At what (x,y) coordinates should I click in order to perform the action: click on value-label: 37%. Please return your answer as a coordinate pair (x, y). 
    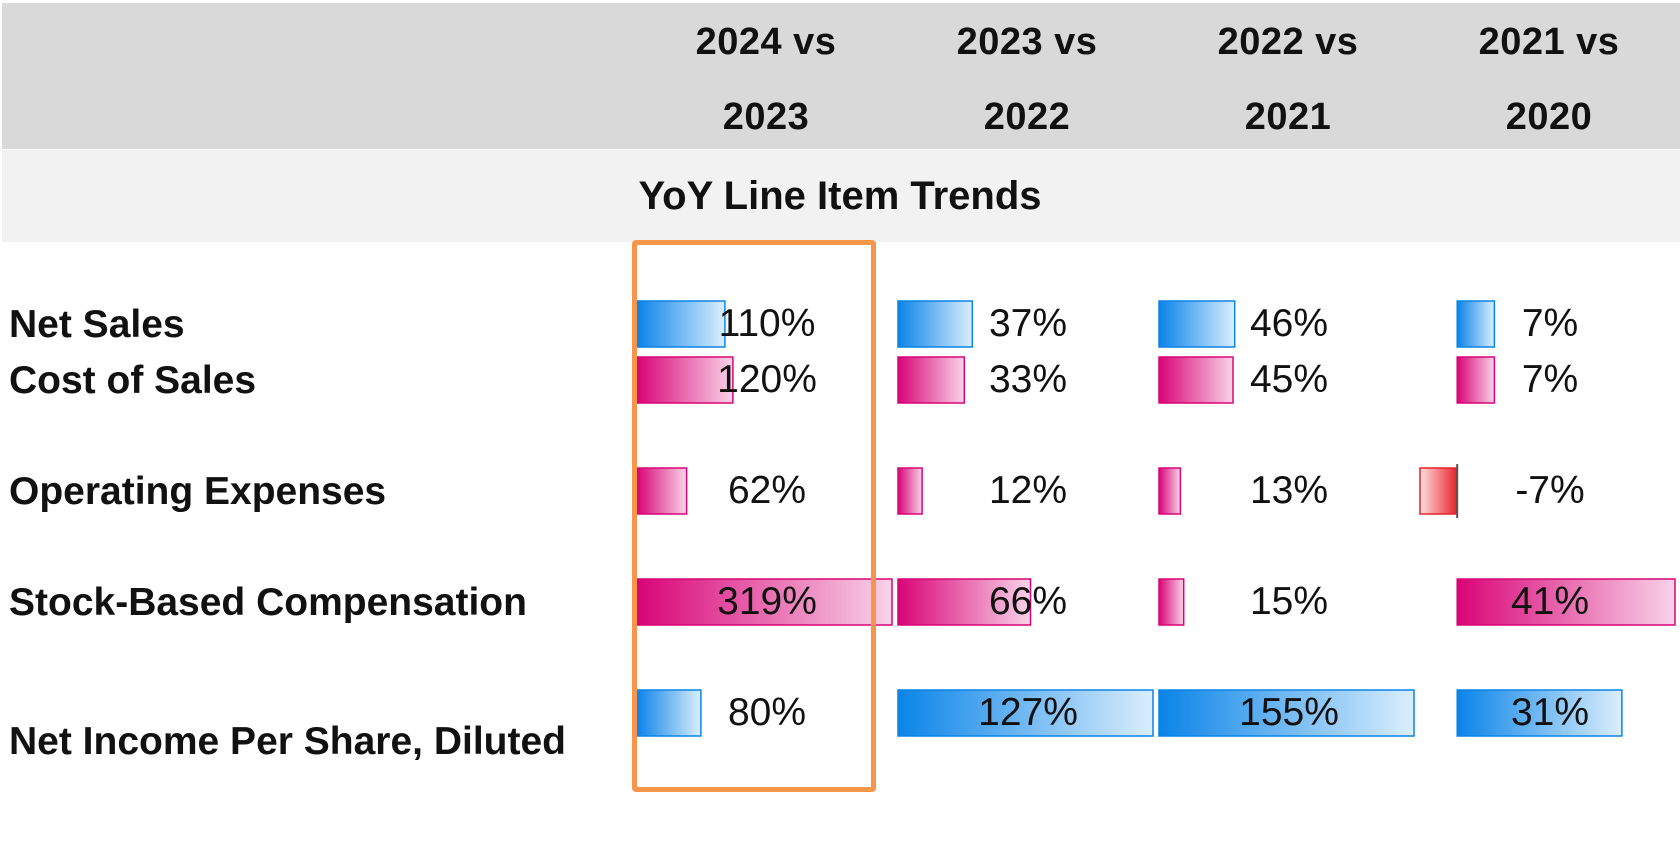
    Looking at the image, I should click on (1028, 323).